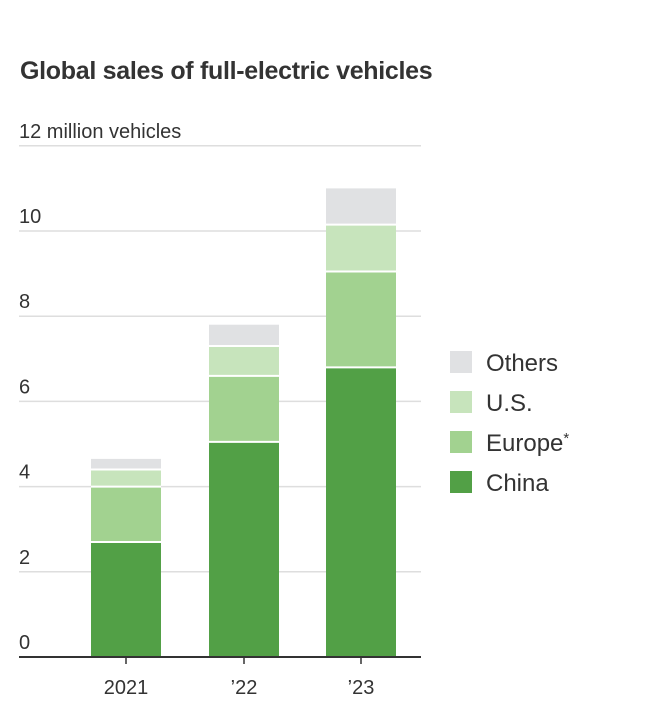 This screenshot has height=716, width=649. Describe the element at coordinates (226, 71) in the screenshot. I see `chart-title: Global sales of full-electric vehicles` at that location.